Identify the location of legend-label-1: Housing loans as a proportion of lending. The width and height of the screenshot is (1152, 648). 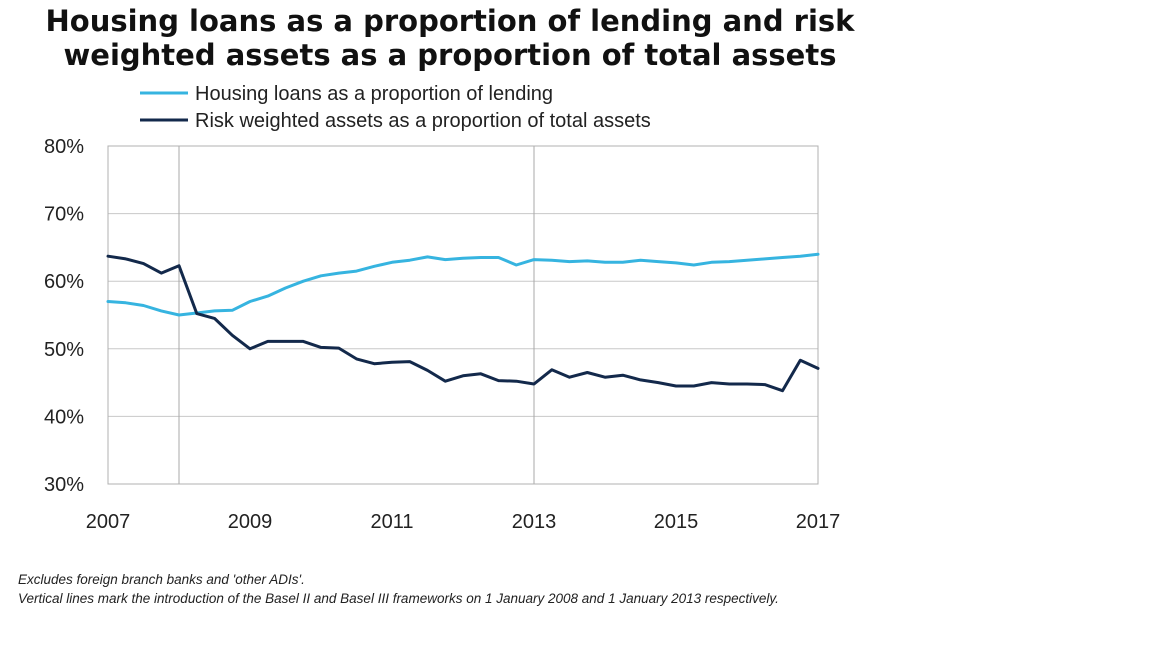
(374, 94).